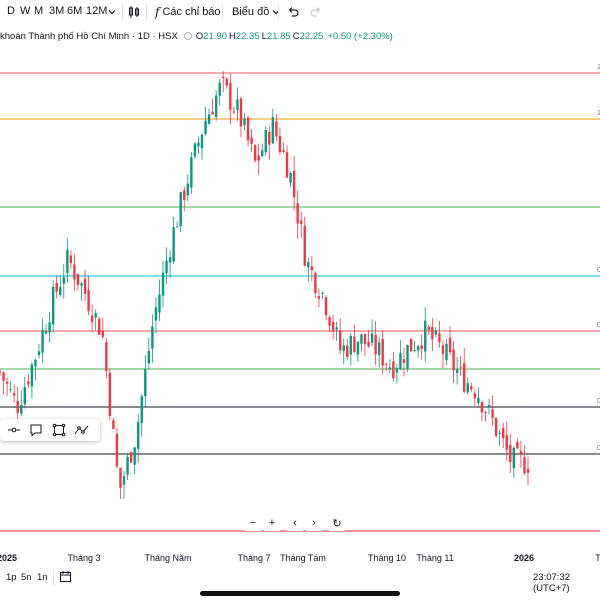  What do you see at coordinates (134, 12) in the screenshot?
I see `compare-button` at bounding box center [134, 12].